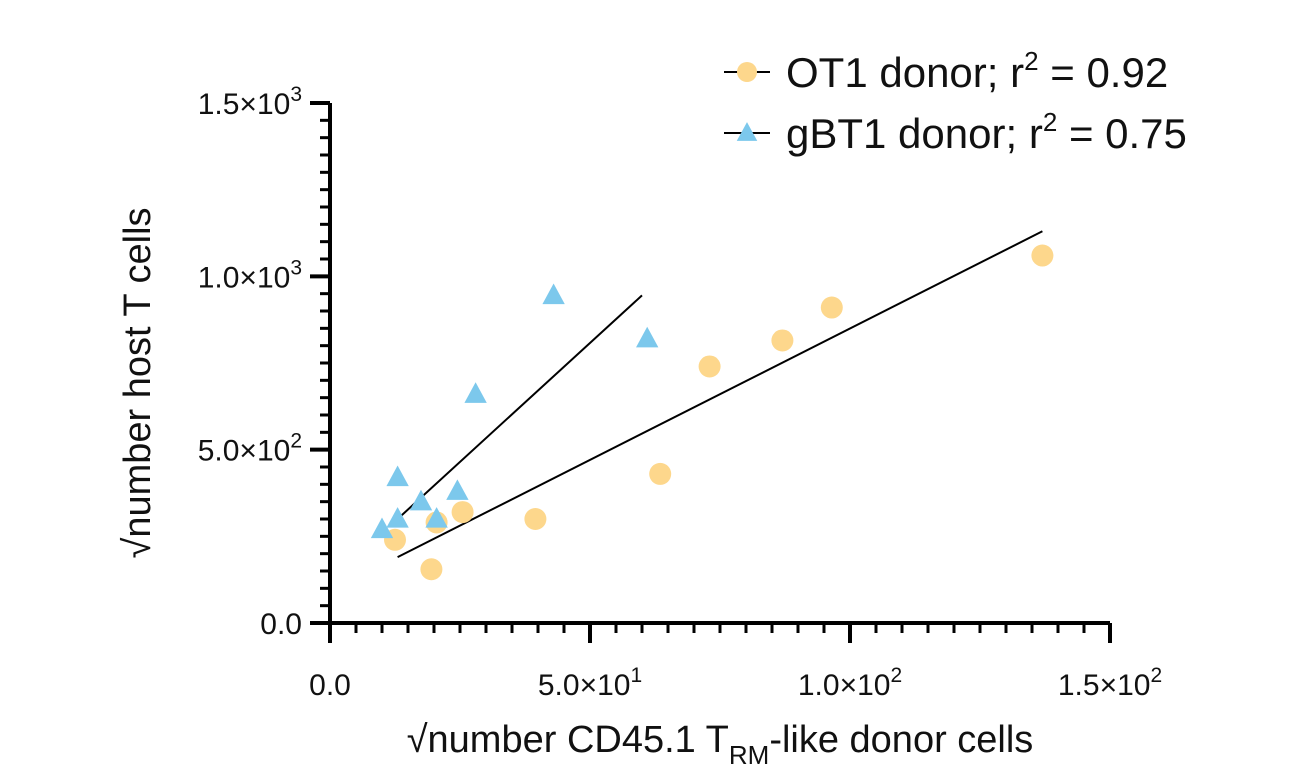 The width and height of the screenshot is (1305, 783). I want to click on y-tick-label: 1.0×10³, so click(250, 275).